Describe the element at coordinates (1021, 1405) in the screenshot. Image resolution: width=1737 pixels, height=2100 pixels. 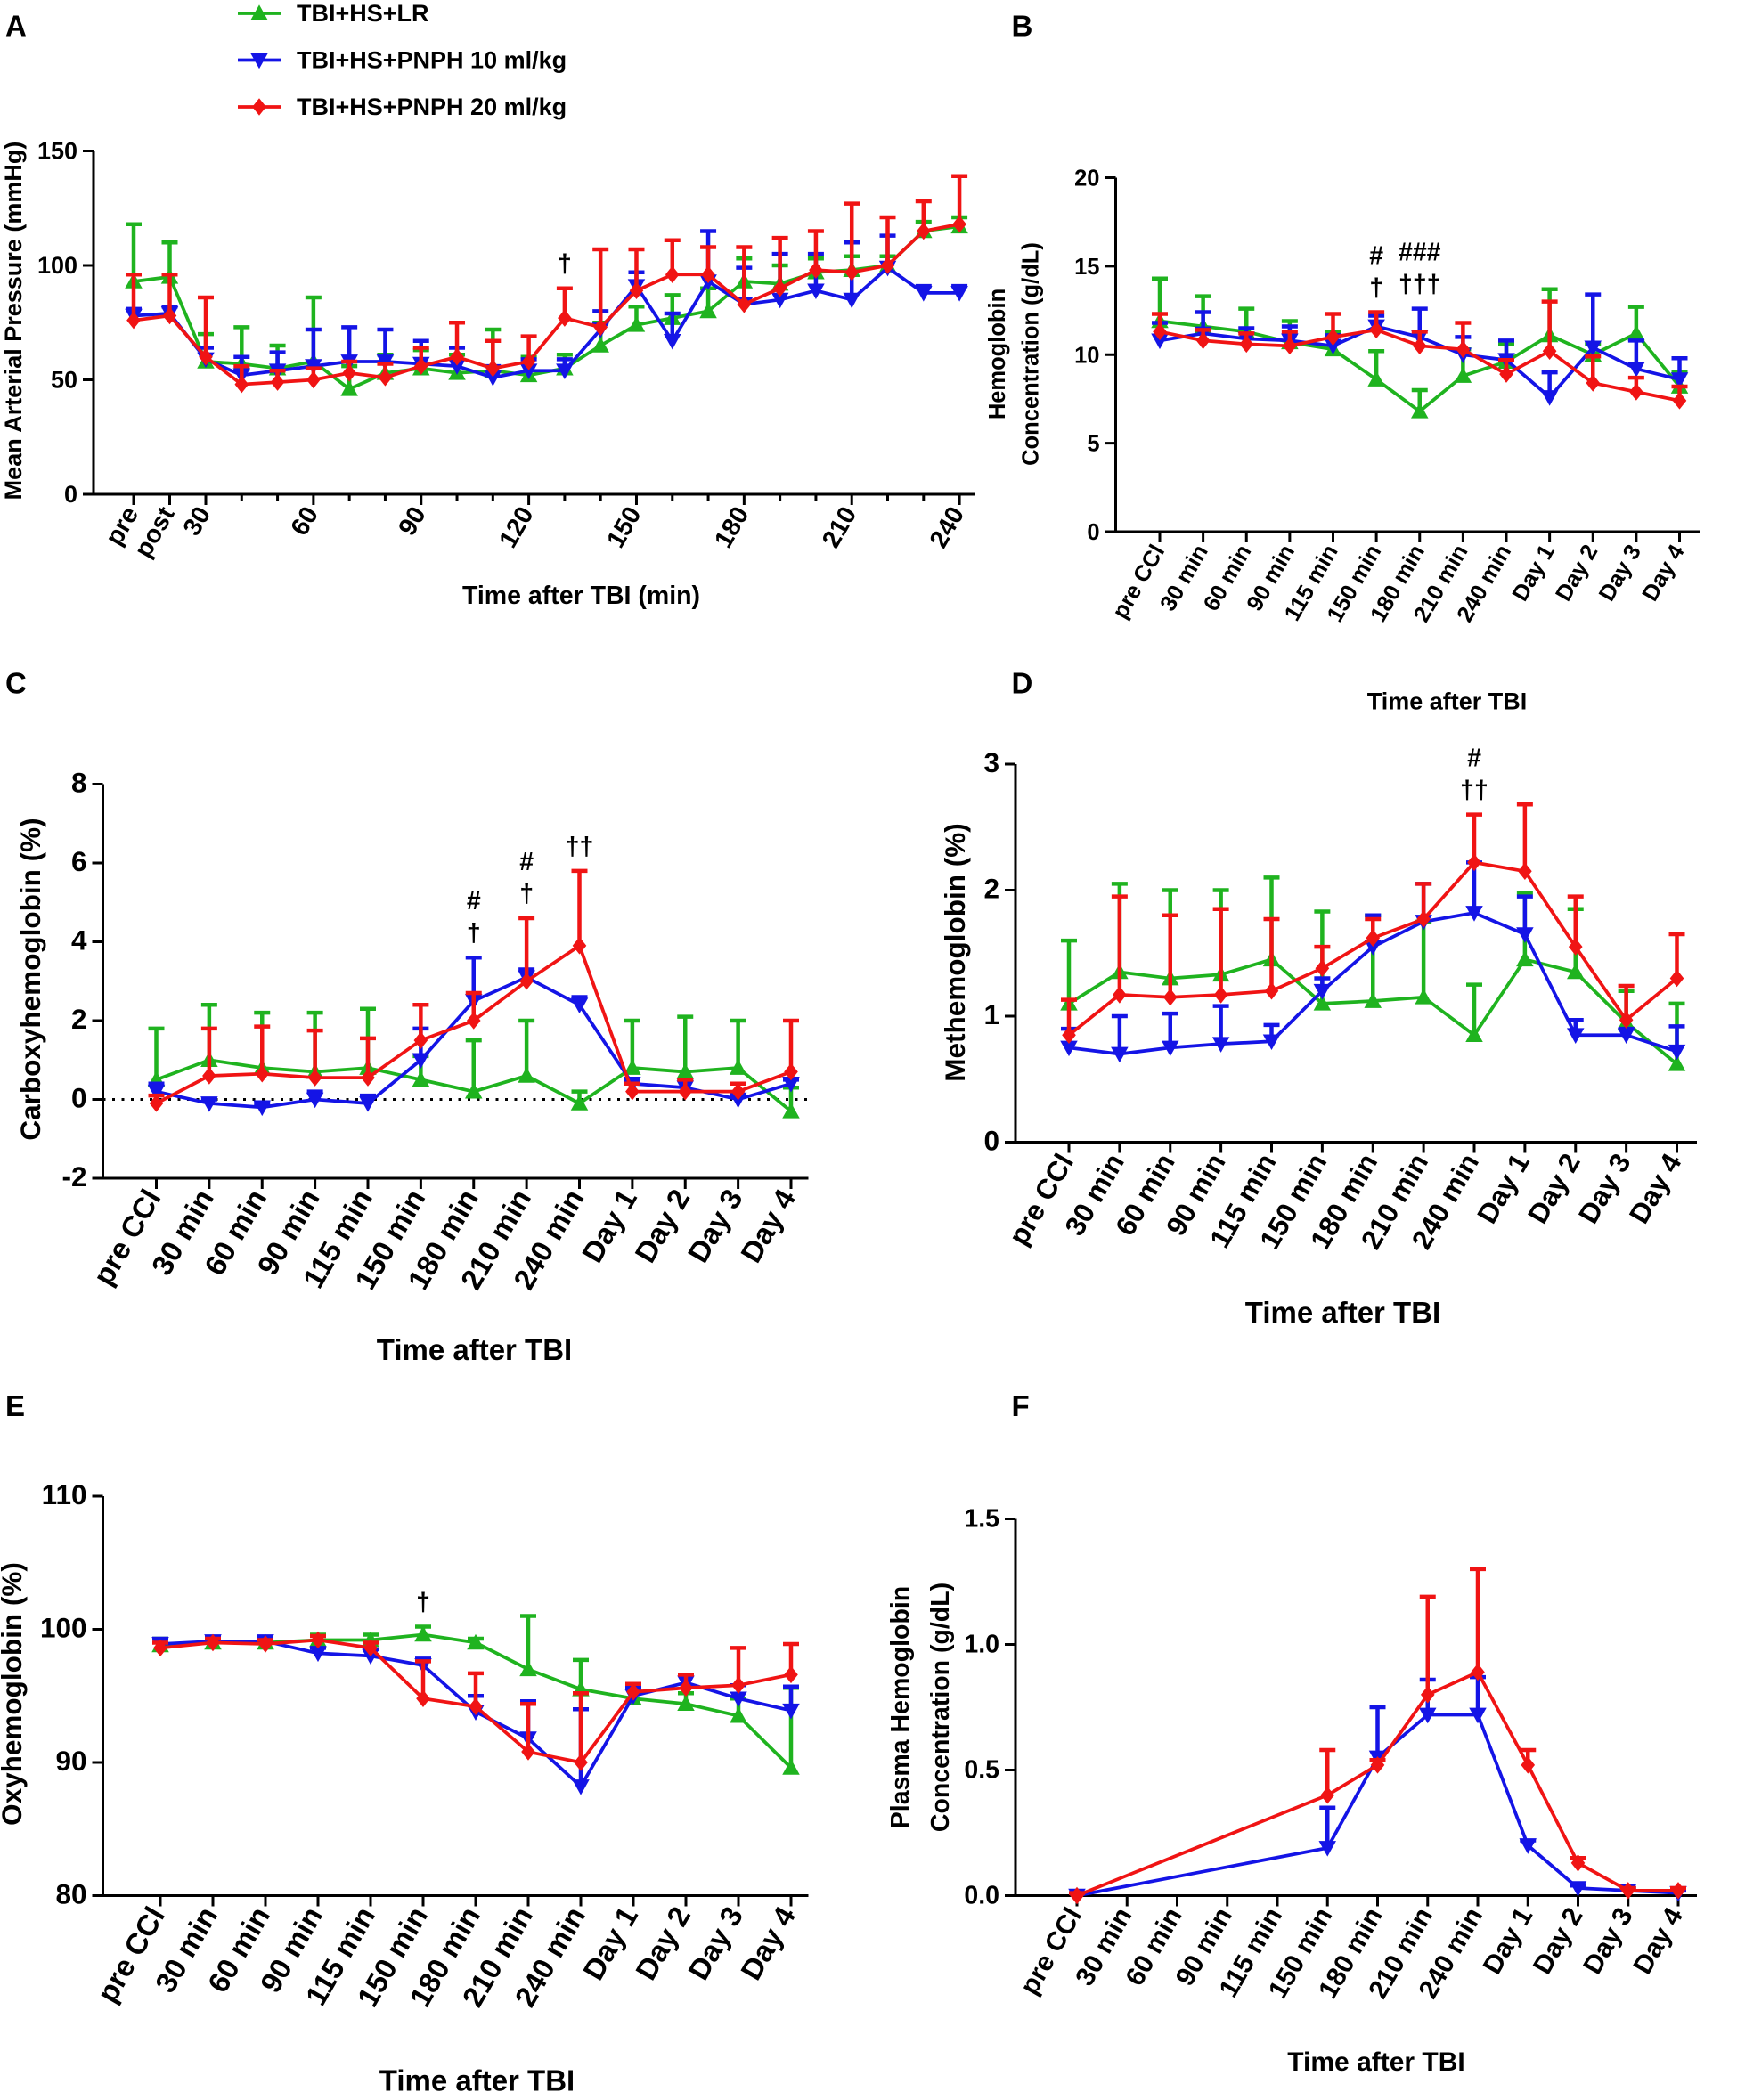
I see `panel-letter: F` at that location.